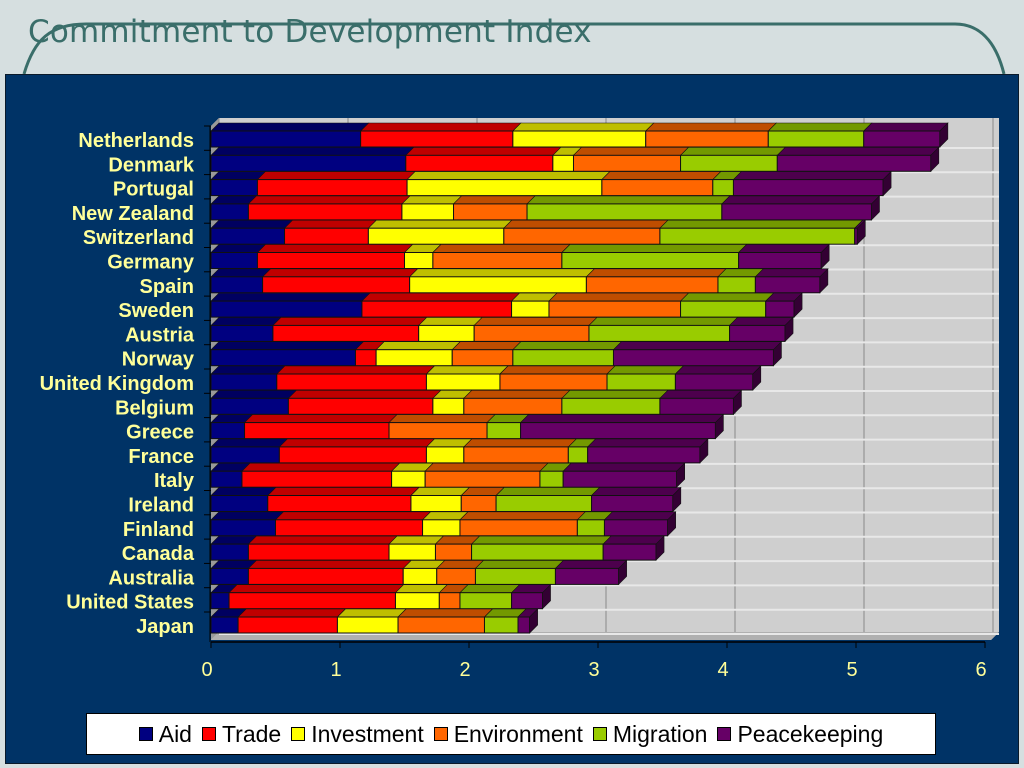  I want to click on x-tick-label: 6, so click(980, 670).